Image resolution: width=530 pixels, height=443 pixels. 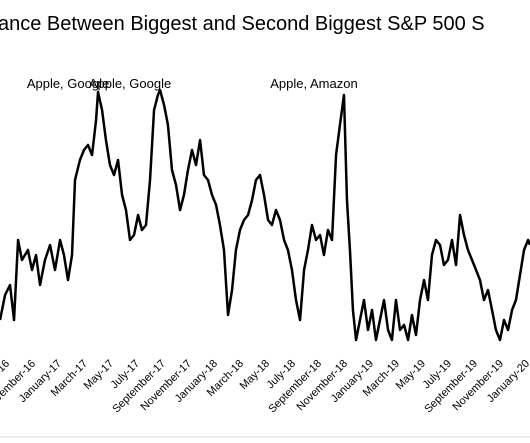 What do you see at coordinates (313, 83) in the screenshot?
I see `annotation: Apple, Amazon` at bounding box center [313, 83].